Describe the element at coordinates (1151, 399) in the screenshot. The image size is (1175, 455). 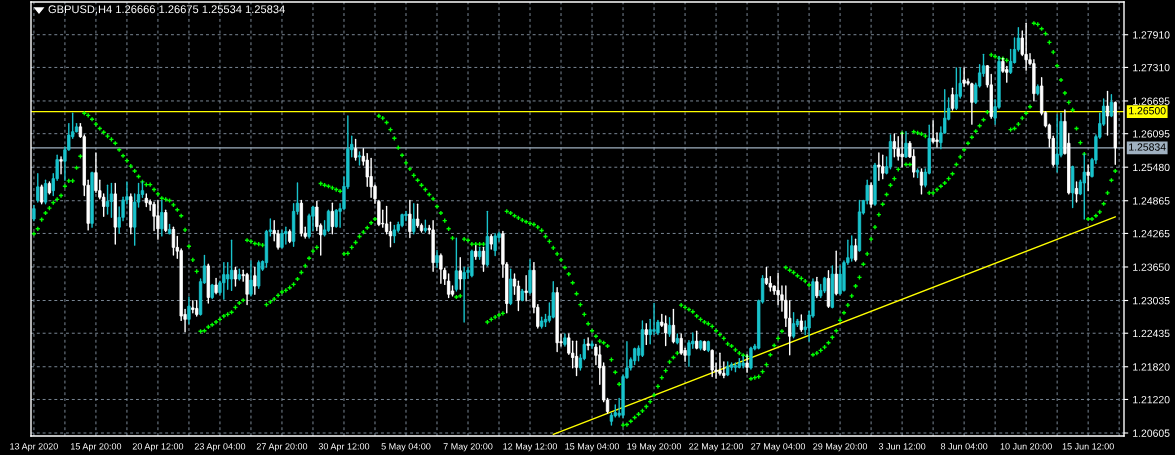
I see `y-tick-label: 1.21220` at that location.